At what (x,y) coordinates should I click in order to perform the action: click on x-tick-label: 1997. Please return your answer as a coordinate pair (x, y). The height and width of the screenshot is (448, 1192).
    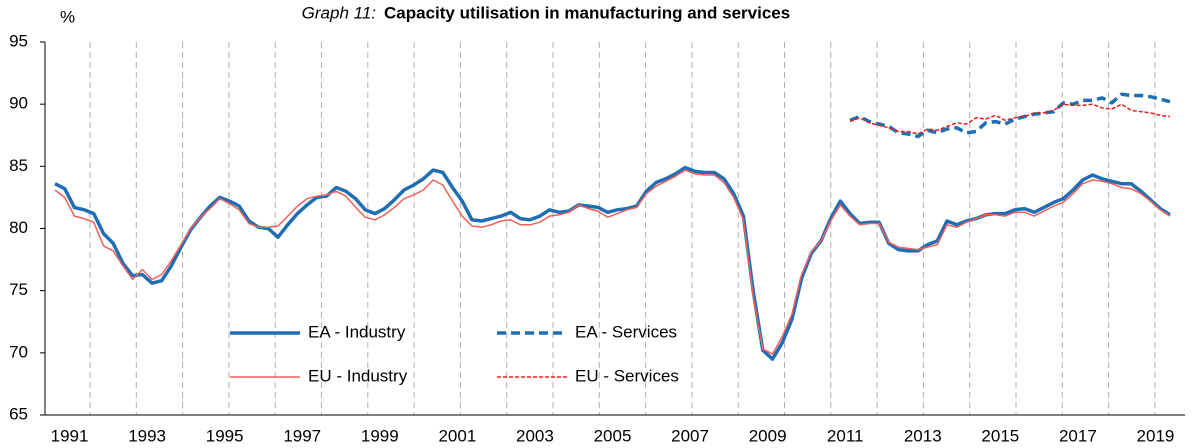
    Looking at the image, I should click on (302, 435).